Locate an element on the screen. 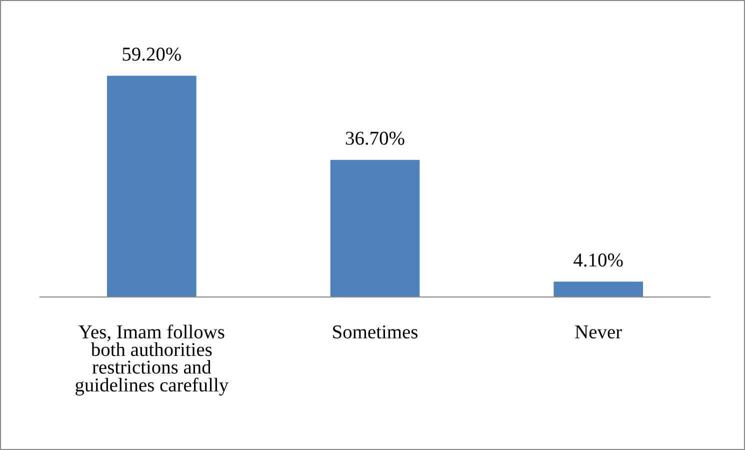 The width and height of the screenshot is (745, 450). data-label: 4.10% is located at coordinates (598, 260).